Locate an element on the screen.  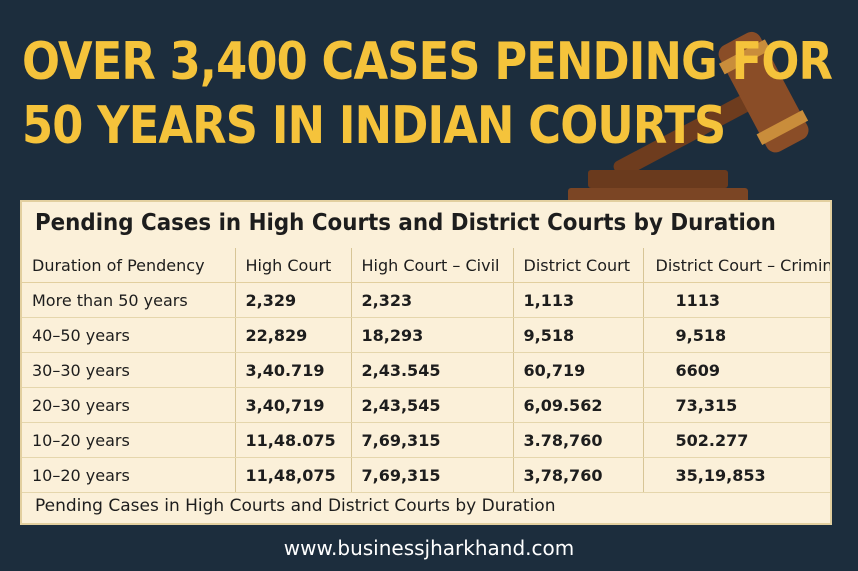
value-cell: 2,323 is located at coordinates (431, 300).